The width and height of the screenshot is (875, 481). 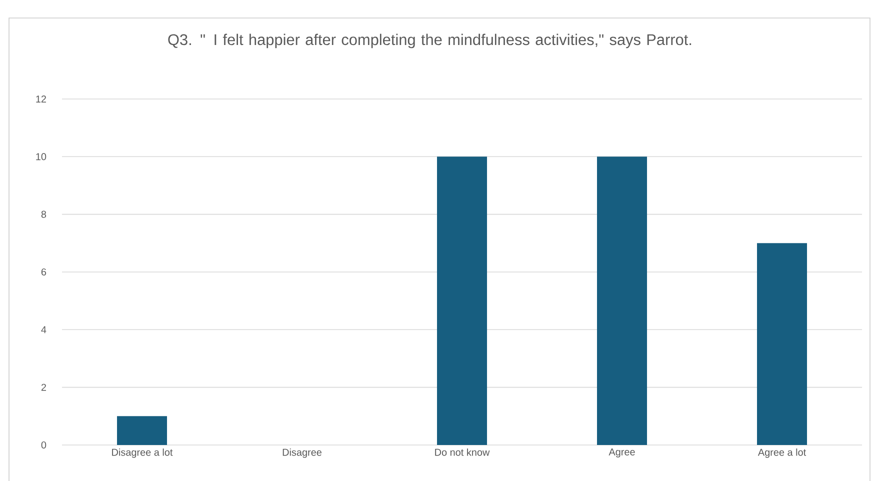 I want to click on y-tick-label: 10, so click(x=41, y=156).